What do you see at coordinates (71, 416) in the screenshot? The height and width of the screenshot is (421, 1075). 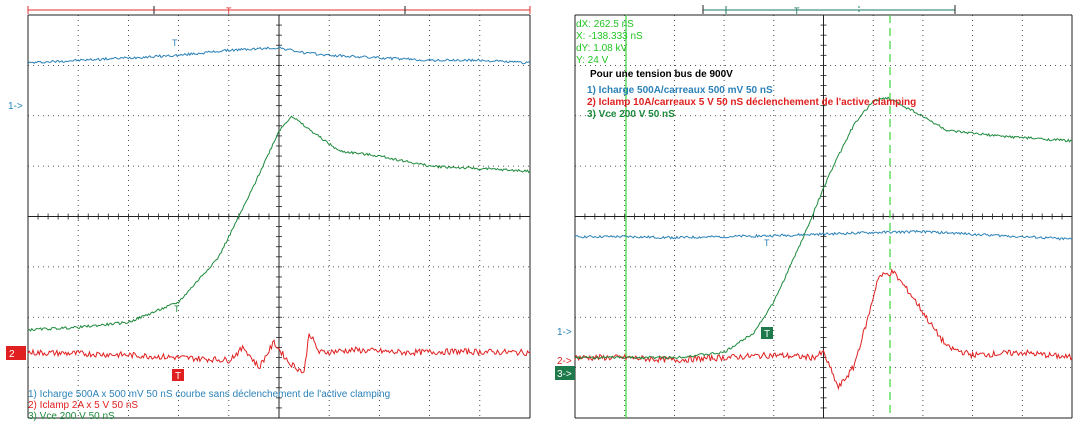 I see `left-legend-vce: 3) Vce 200 V 50 nS` at bounding box center [71, 416].